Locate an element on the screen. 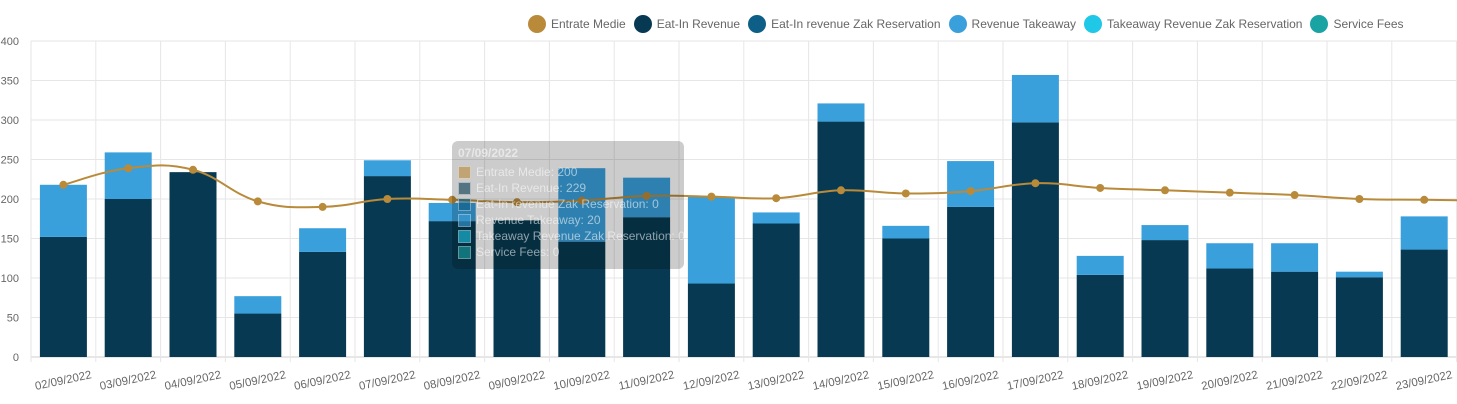 The width and height of the screenshot is (1457, 404). y-tick-label: 250 is located at coordinates (10, 161).